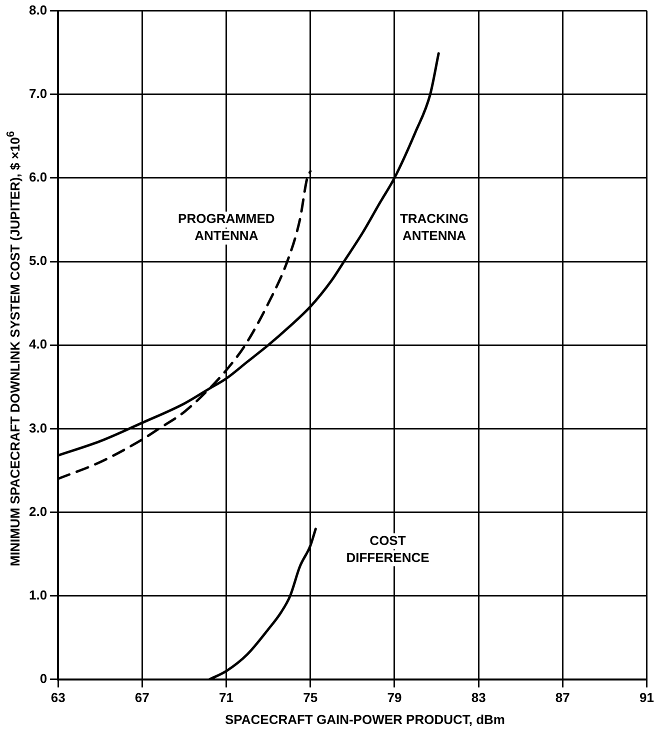  Describe the element at coordinates (38, 511) in the screenshot. I see `y-tick-label: 2.0` at that location.